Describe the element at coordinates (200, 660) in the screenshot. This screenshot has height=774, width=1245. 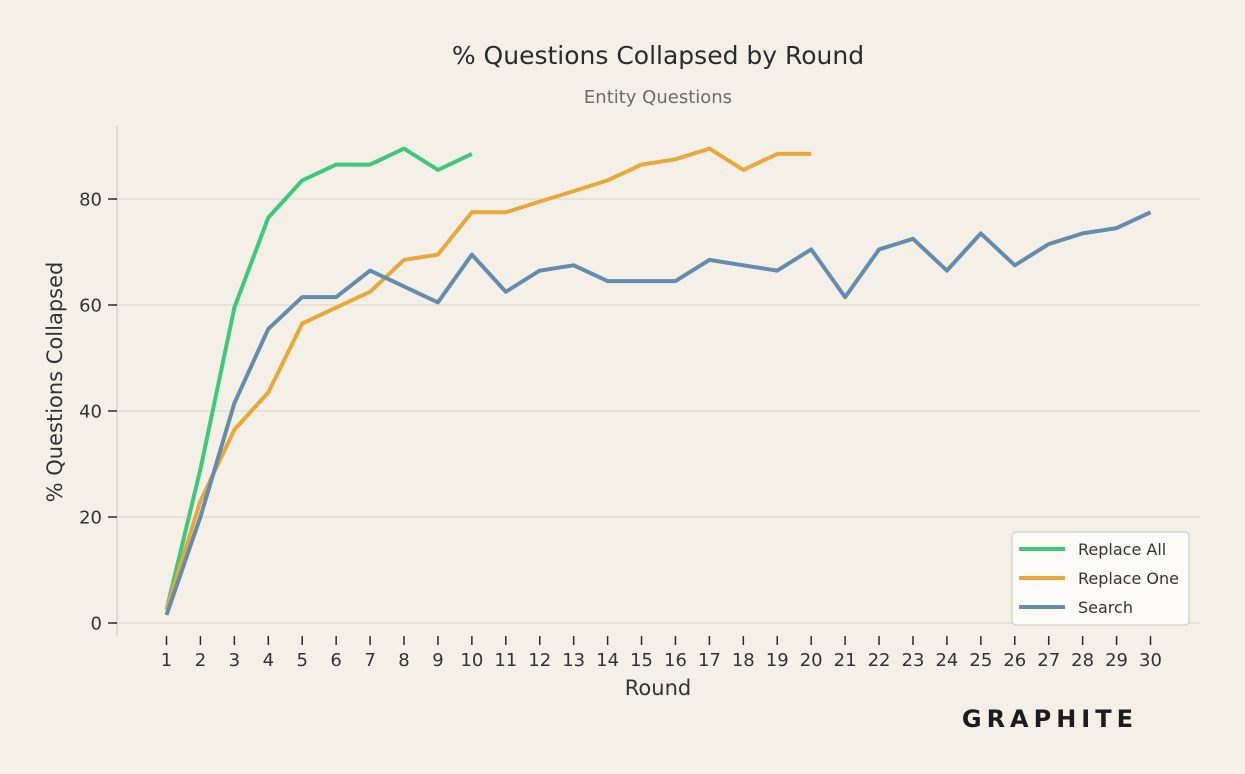
I see `x-tick-label-2: 2` at that location.